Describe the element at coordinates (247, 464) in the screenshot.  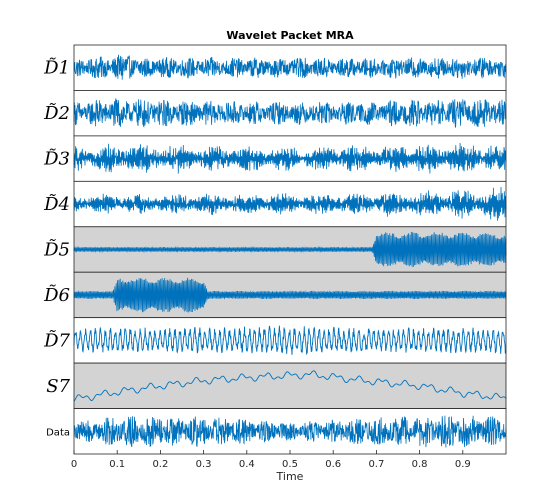
I see `x-tick-label: 0.4` at that location.